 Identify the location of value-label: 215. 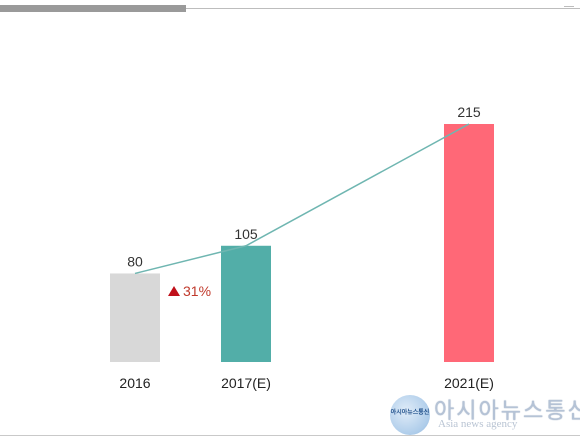
(469, 112).